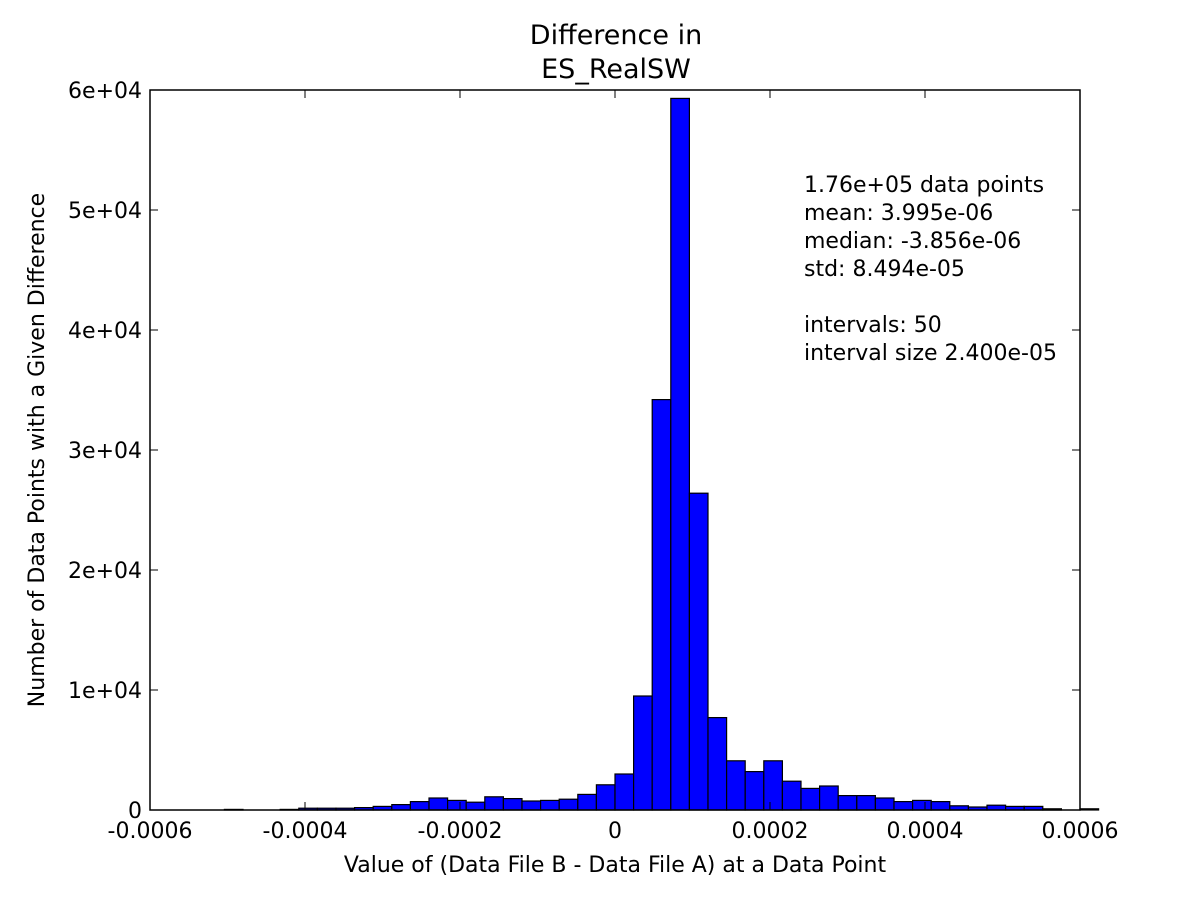 The image size is (1200, 900). I want to click on stats-annotation-line: 1.76e+05 data points, so click(924, 185).